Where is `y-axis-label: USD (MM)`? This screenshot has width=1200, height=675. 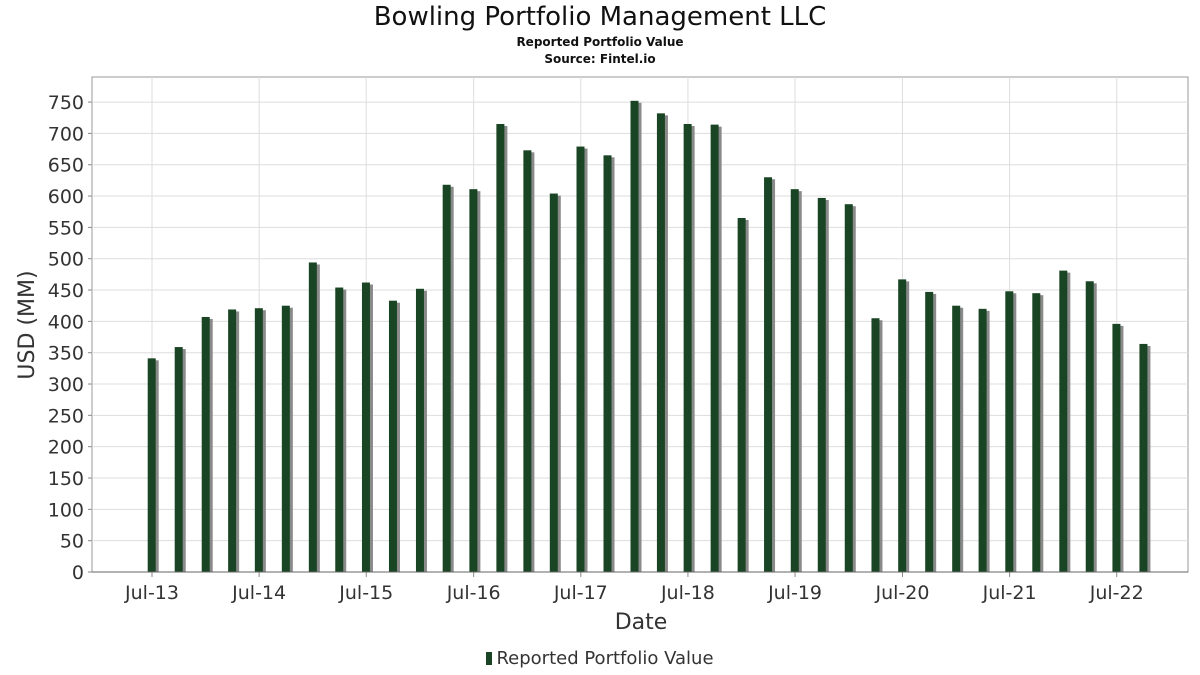
y-axis-label: USD (MM) is located at coordinates (27, 324).